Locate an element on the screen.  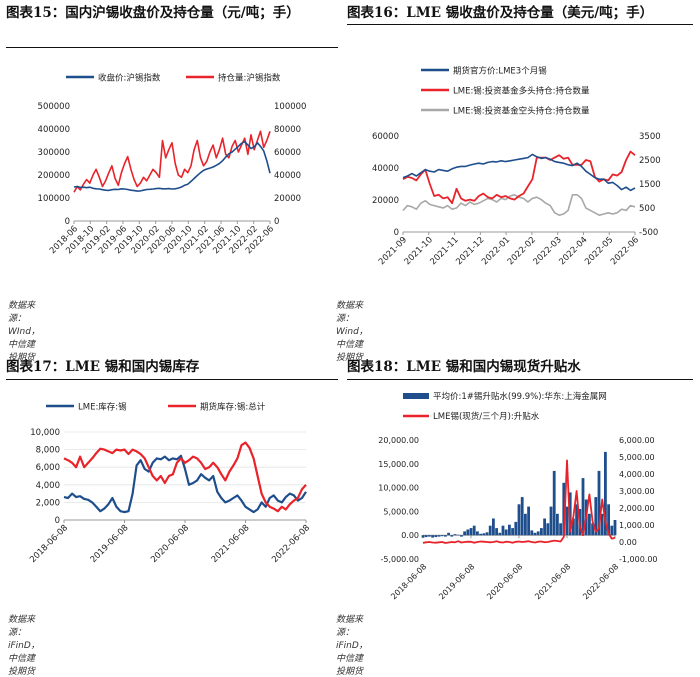
y2-tick-label: 500 is located at coordinates (647, 209).